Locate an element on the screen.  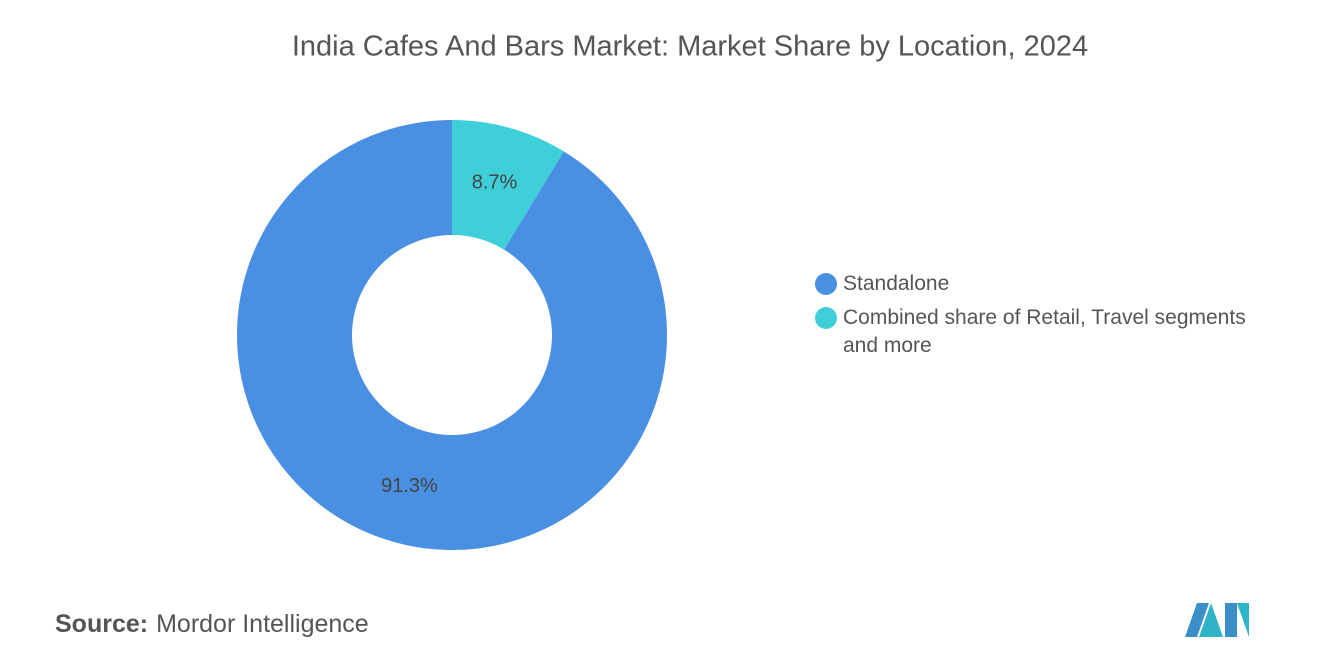
slice is located at coordinates (508, 185).